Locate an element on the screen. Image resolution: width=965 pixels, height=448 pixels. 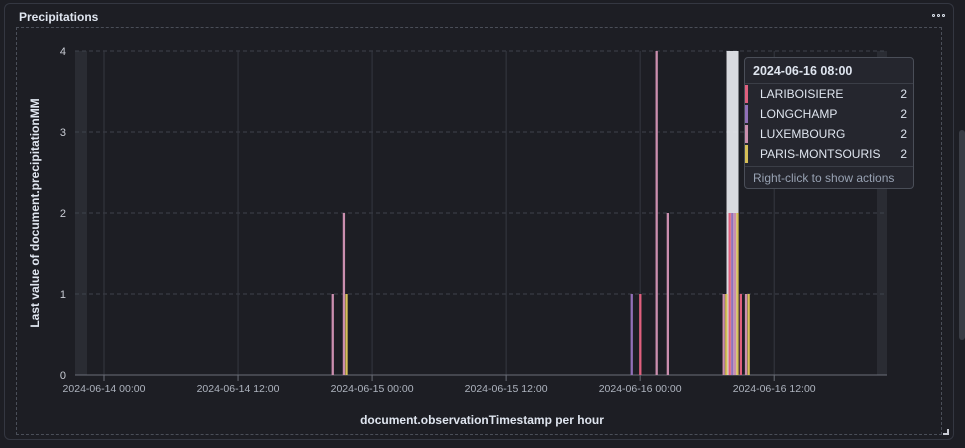
x-tick-label: 2024-06-16 00:00 is located at coordinates (640, 389).